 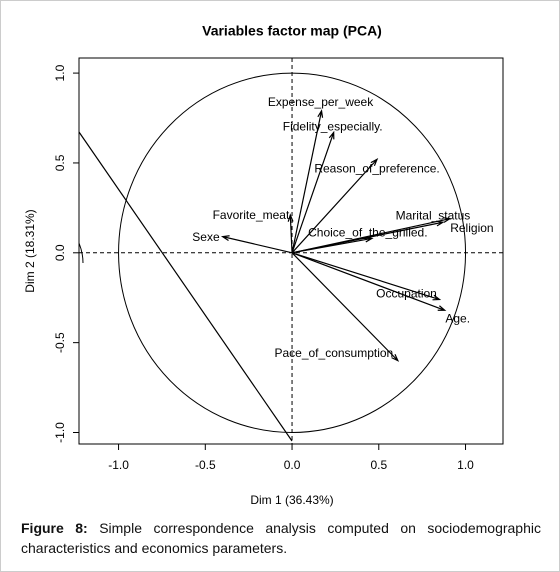 I want to click on arrow-label: Occupation, so click(x=406, y=294).